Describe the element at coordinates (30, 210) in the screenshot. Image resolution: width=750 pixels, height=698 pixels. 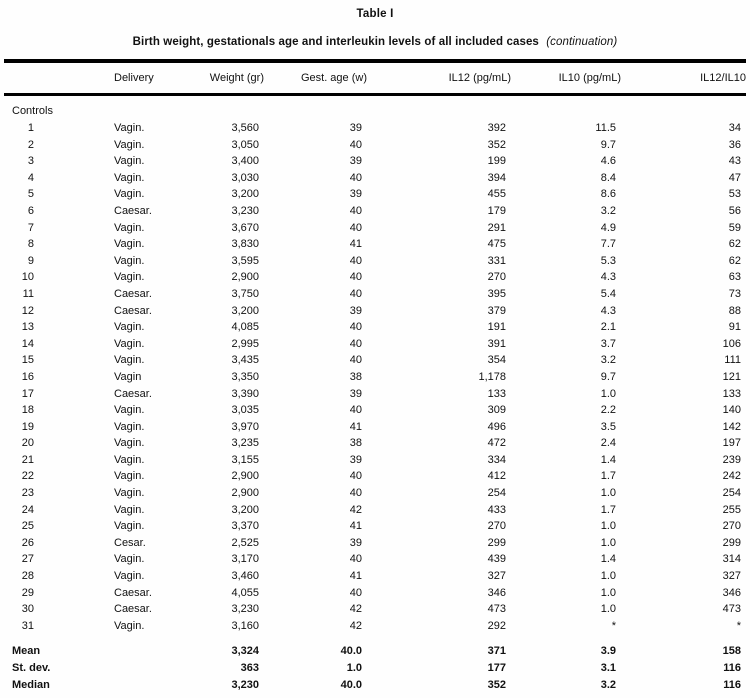
I see `table-cell: 6` at that location.